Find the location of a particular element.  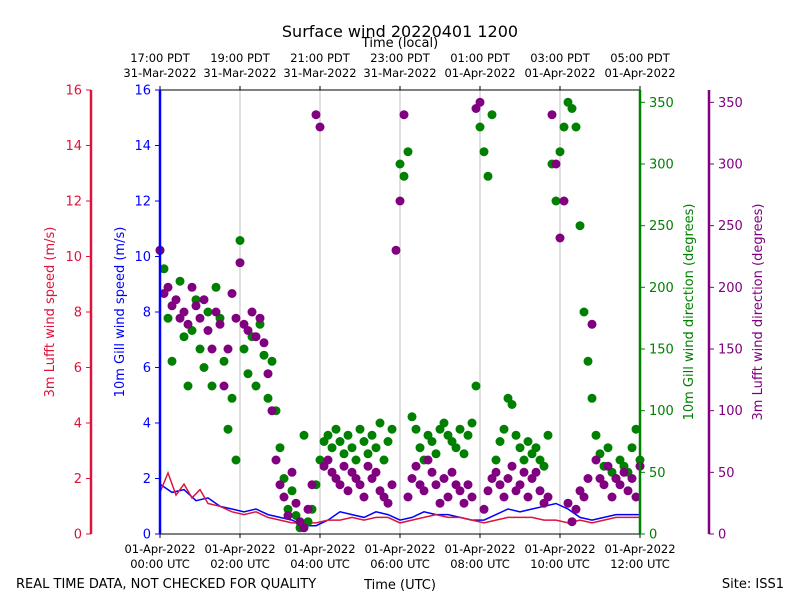

gill-speed-tick-label: 14 is located at coordinates (142, 146).